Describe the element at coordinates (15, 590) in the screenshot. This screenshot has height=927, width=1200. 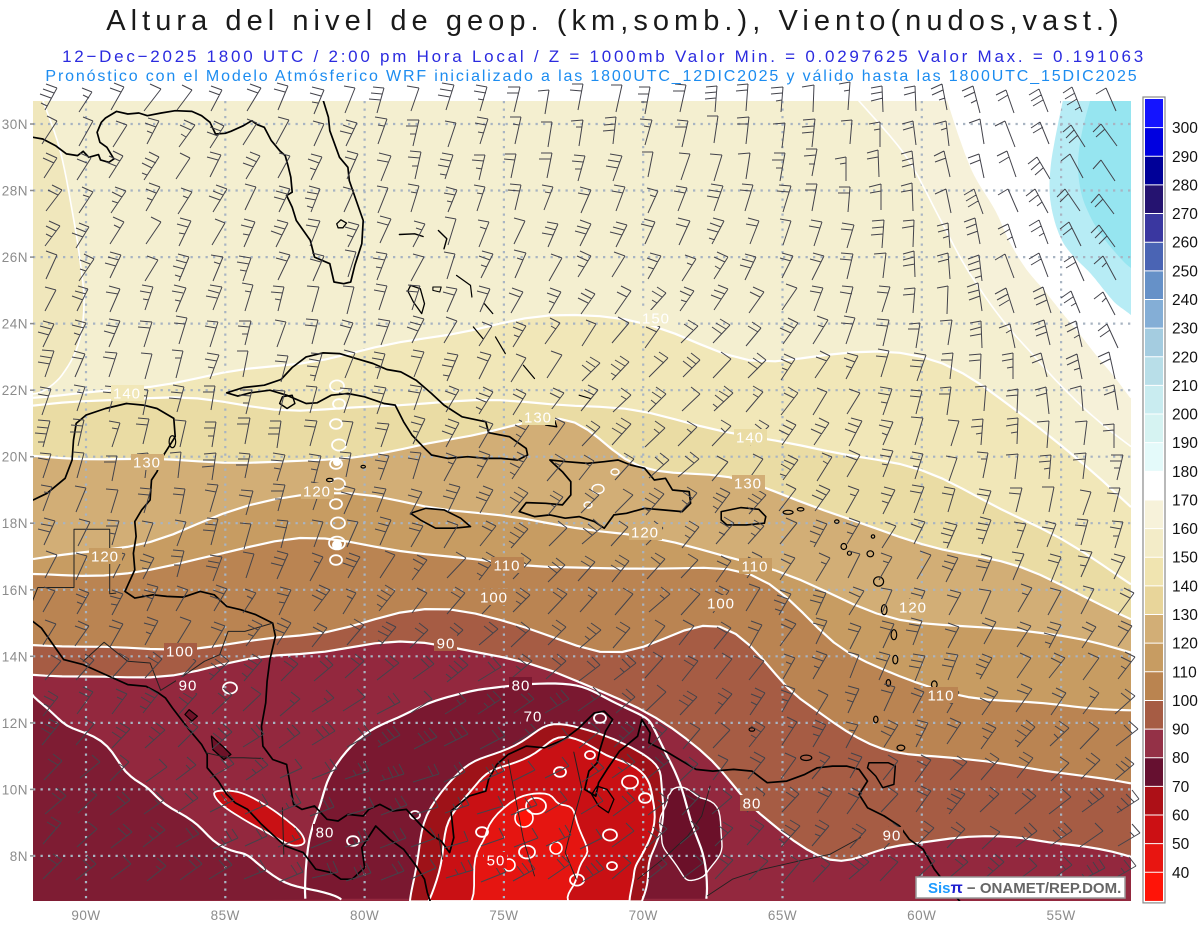
I see `svg-text: 16N` at that location.